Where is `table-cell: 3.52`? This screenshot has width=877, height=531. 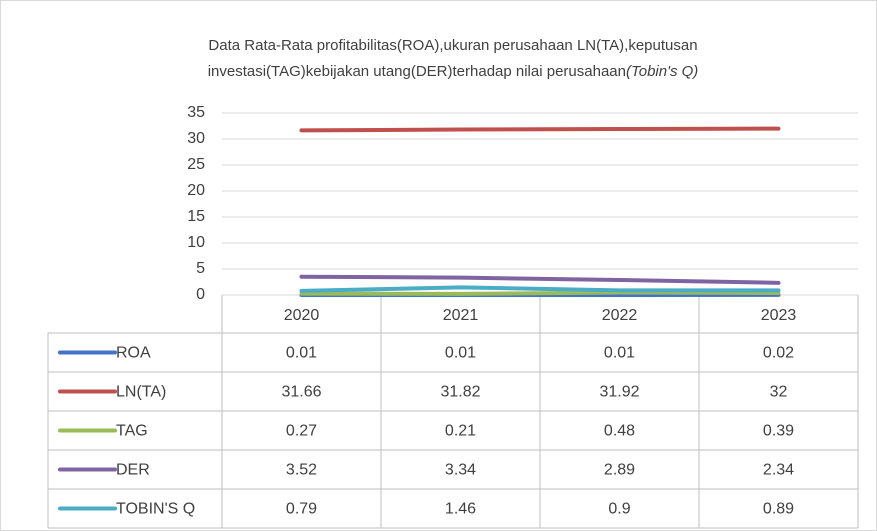
table-cell: 3.52 is located at coordinates (301, 470).